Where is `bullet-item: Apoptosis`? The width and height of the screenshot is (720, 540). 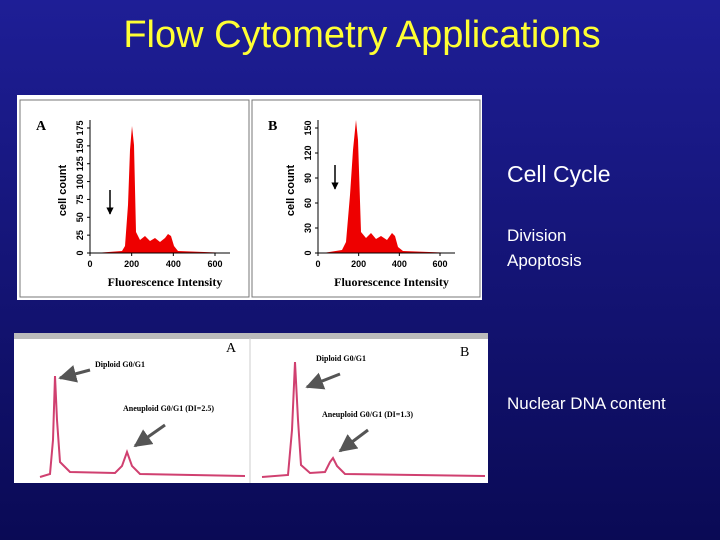 bullet-item: Apoptosis is located at coordinates (544, 260).